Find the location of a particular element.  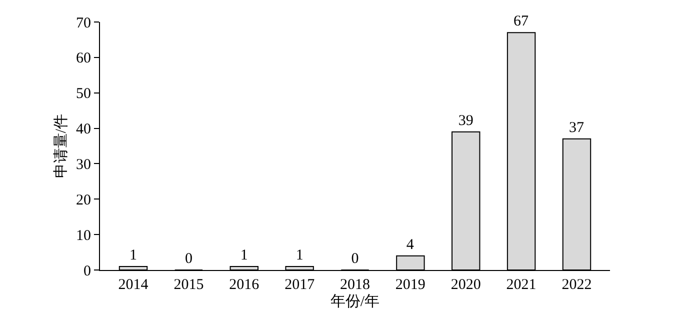

x-tick-label: 2019 is located at coordinates (410, 285).